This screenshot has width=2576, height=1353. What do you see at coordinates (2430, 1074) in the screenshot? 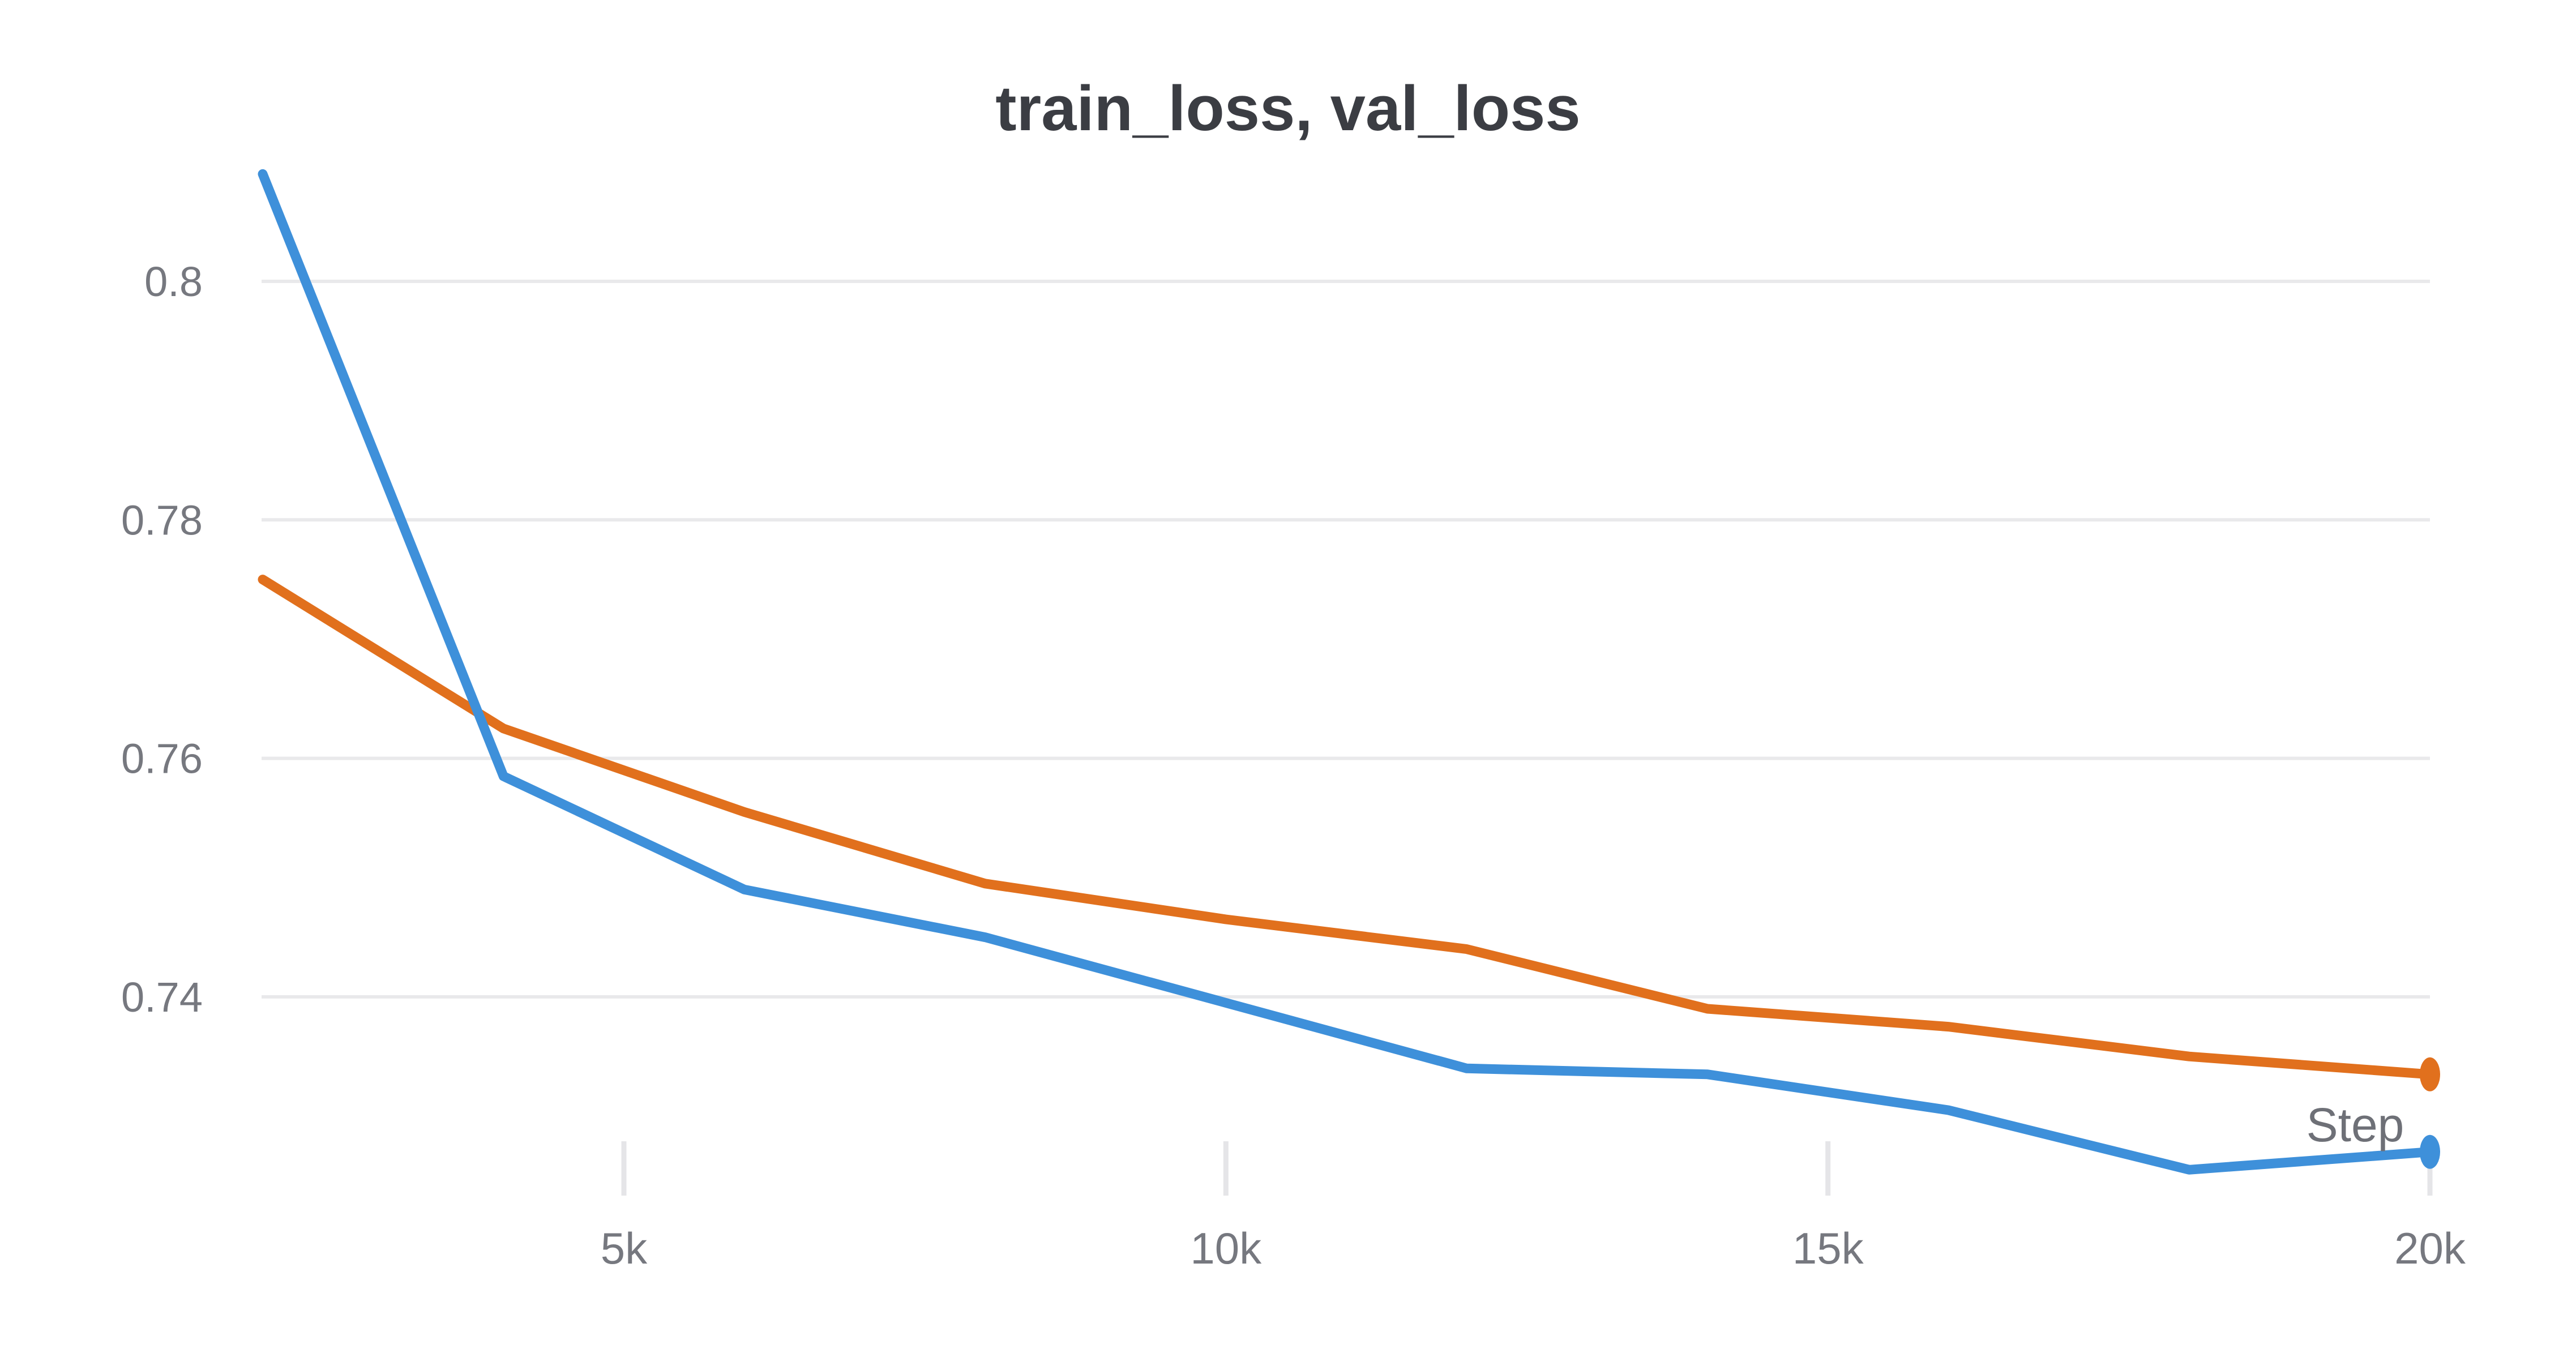
I see `endpoint-dot-val_loss` at bounding box center [2430, 1074].